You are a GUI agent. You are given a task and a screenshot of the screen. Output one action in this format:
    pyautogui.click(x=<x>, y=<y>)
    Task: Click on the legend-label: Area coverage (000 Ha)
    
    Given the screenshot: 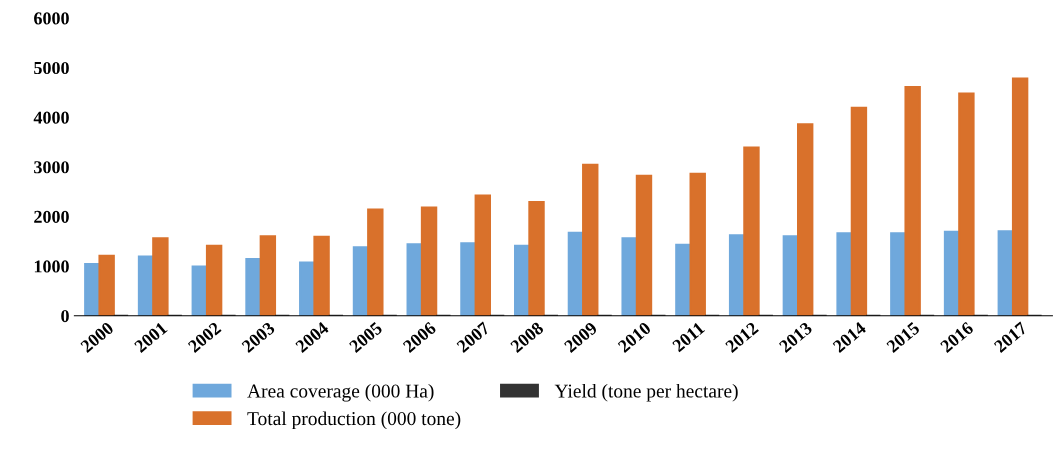 What is the action you would take?
    pyautogui.click(x=340, y=392)
    